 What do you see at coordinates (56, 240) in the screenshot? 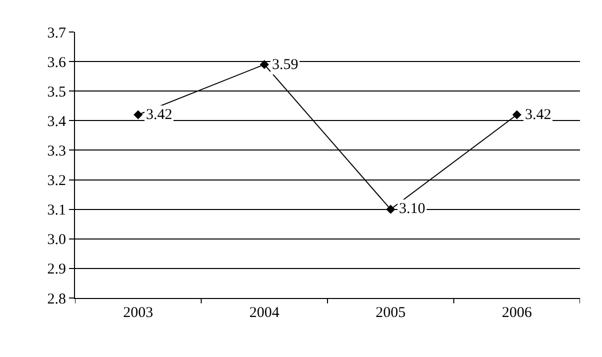
I see `y-tick-label: 3.0` at bounding box center [56, 240].